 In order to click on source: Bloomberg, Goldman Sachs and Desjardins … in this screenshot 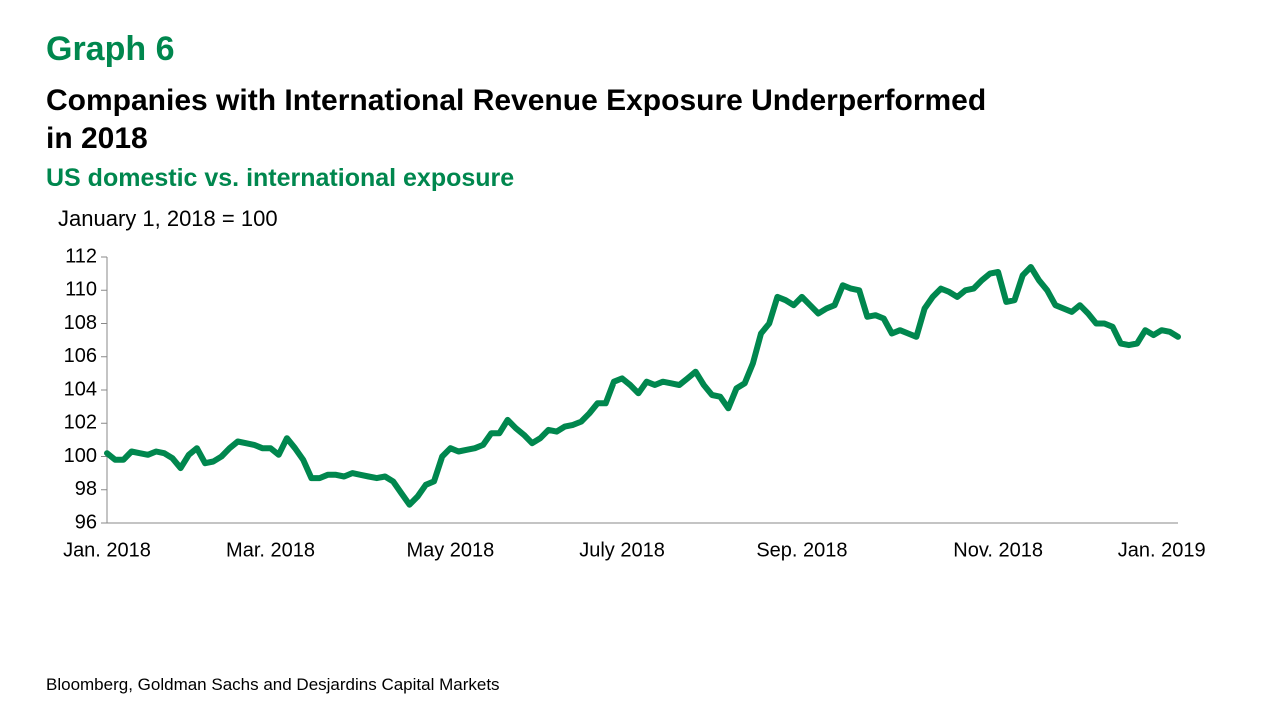, I will do `click(273, 684)`.